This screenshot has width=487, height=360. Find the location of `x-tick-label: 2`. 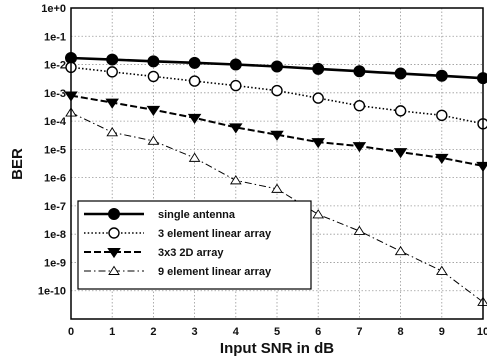

x-tick-label: 2 is located at coordinates (153, 332).